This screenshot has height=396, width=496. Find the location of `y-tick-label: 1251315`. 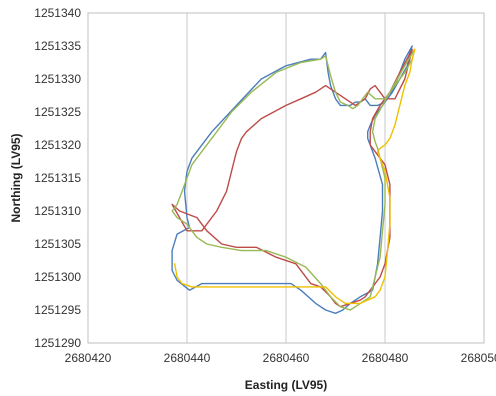

y-tick-label: 1251315 is located at coordinates (57, 178).